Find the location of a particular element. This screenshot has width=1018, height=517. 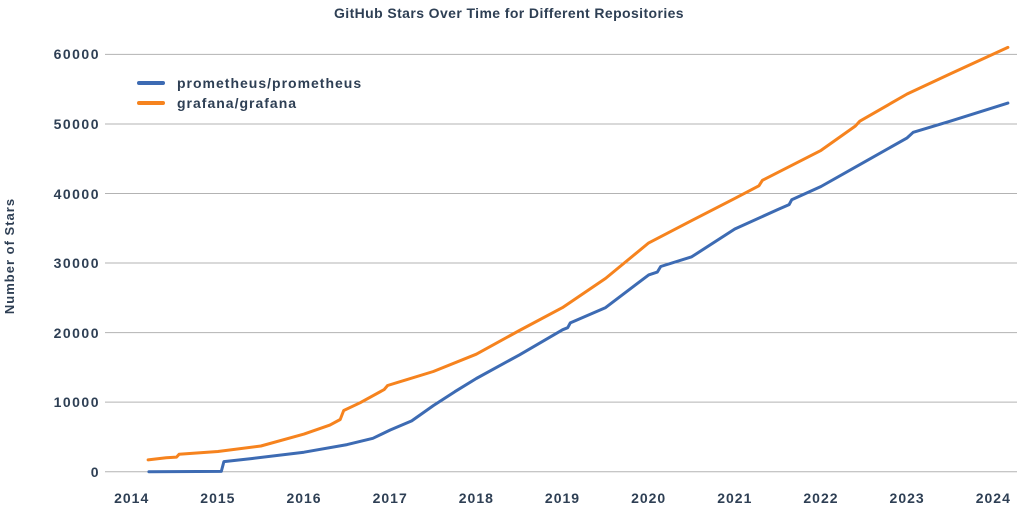

y-tick-label-60000: 60000 is located at coordinates (76, 54).